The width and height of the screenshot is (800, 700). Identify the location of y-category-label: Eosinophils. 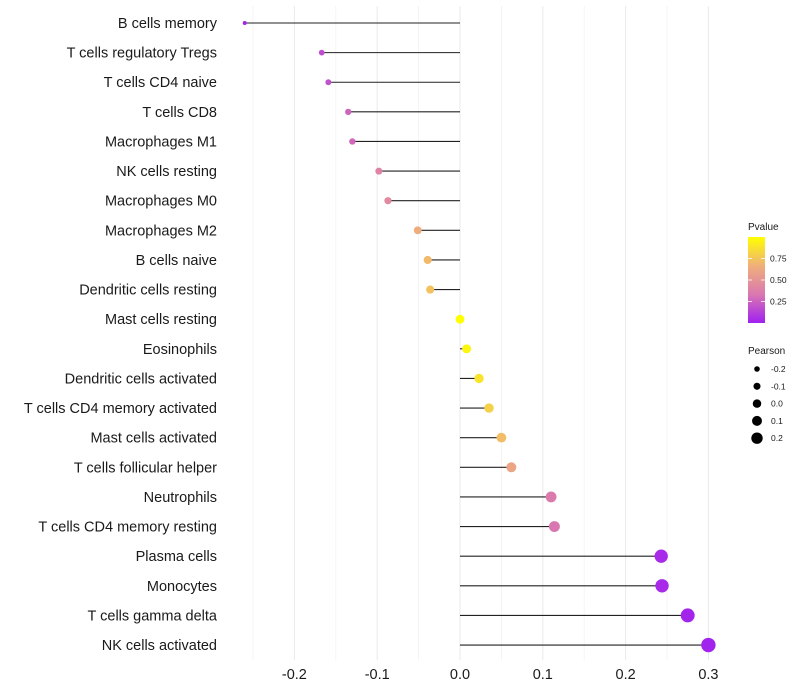
(180, 350).